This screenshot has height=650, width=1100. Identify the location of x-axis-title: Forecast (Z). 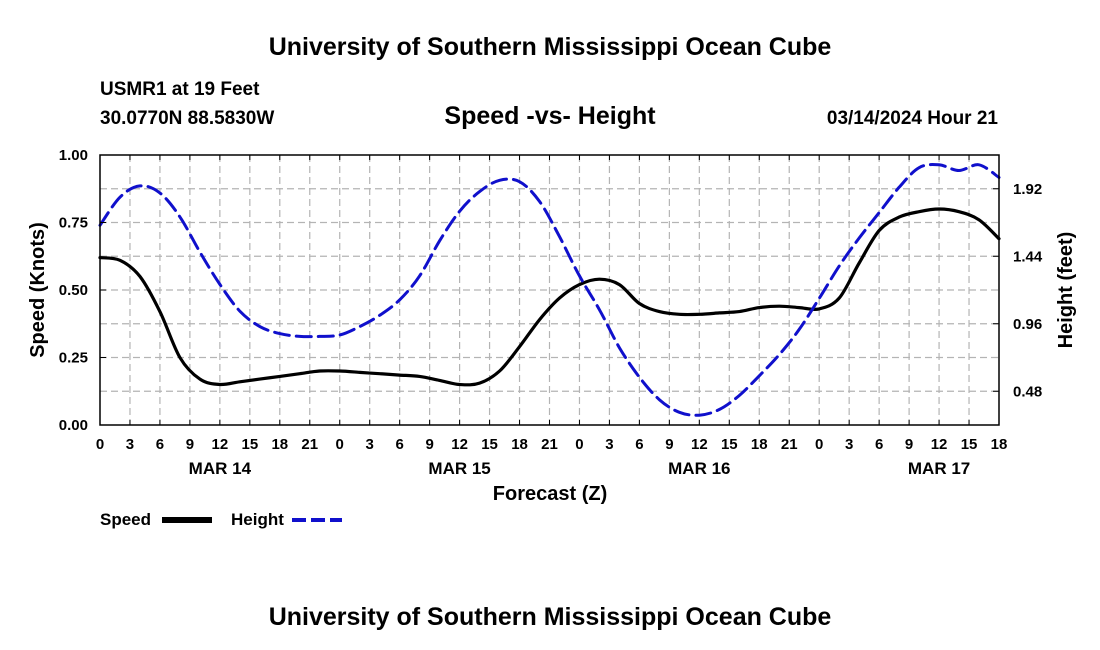
(550, 494).